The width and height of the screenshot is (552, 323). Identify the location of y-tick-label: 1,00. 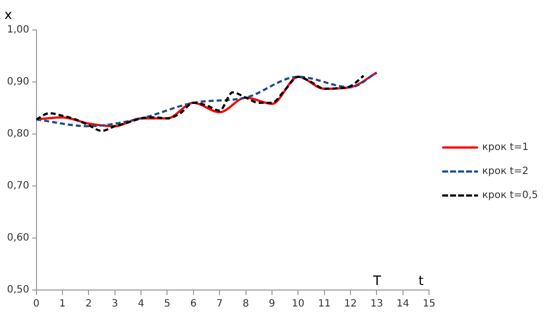
(18, 30).